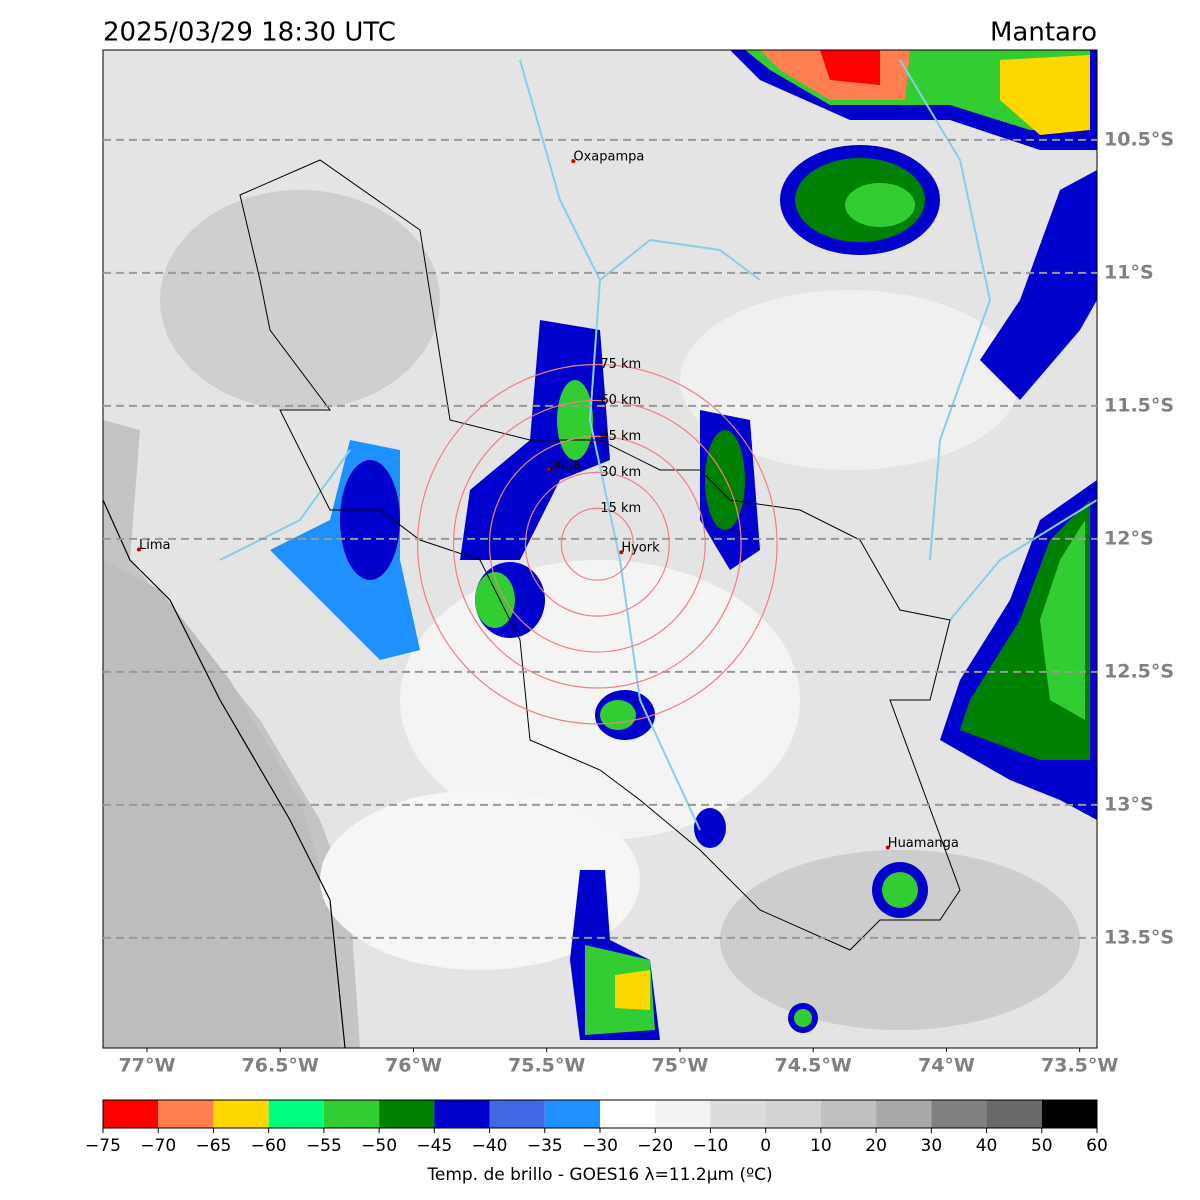 The width and height of the screenshot is (1200, 1200). Describe the element at coordinates (324, 1146) in the screenshot. I see `colorbar-tick-label: −55` at that location.